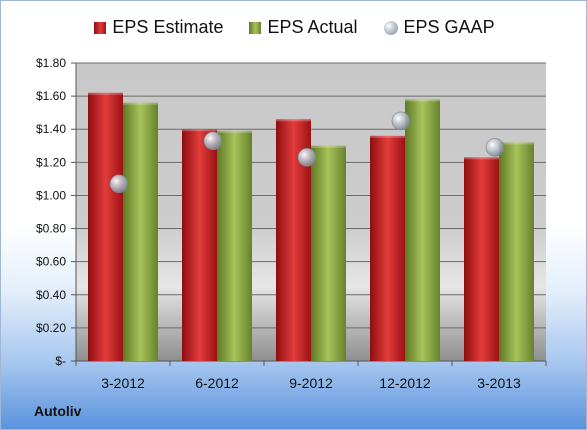 This screenshot has width=587, height=430. Describe the element at coordinates (51, 295) in the screenshot. I see `y-tick-label: $0.40` at that location.